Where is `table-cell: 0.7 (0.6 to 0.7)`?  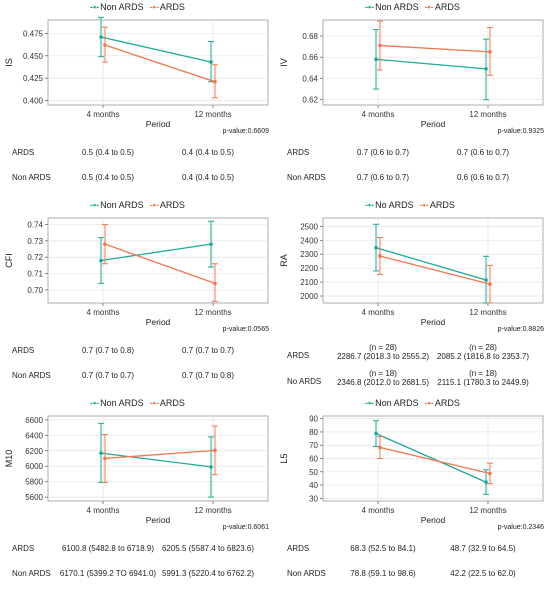 table-cell: 0.7 (0.6 to 0.7) is located at coordinates (383, 177).